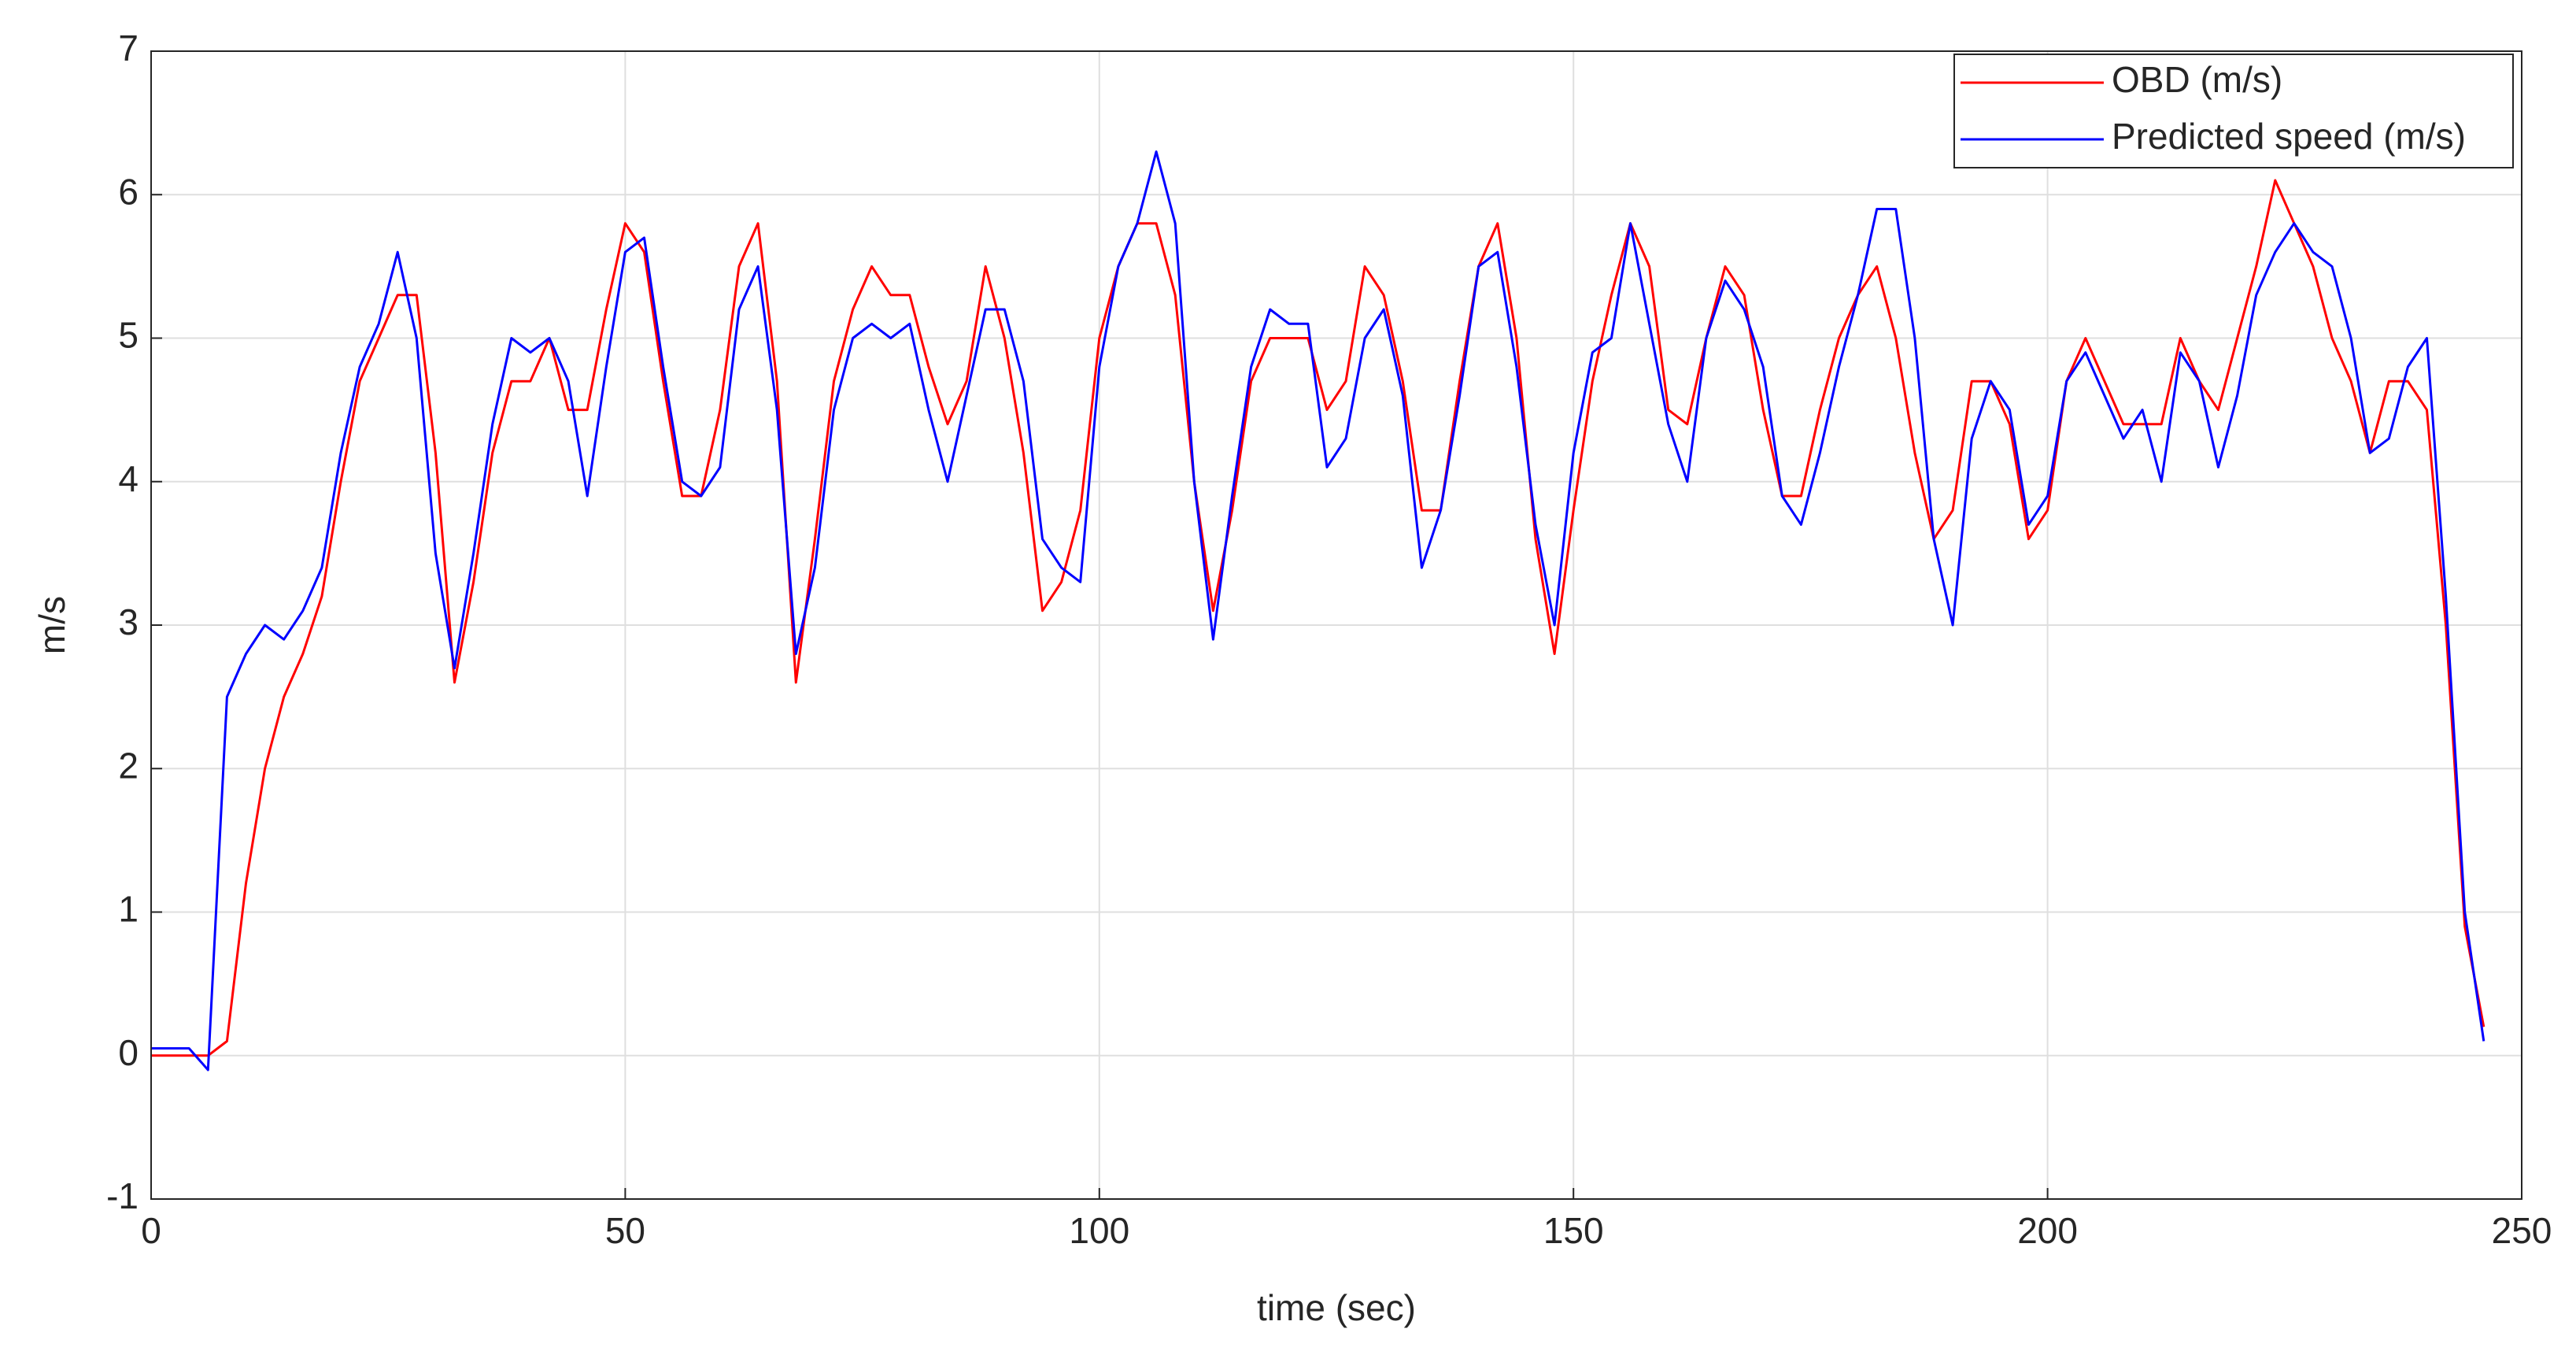  Describe the element at coordinates (2197, 79) in the screenshot. I see `legend-label: OBD (m/s)` at that location.